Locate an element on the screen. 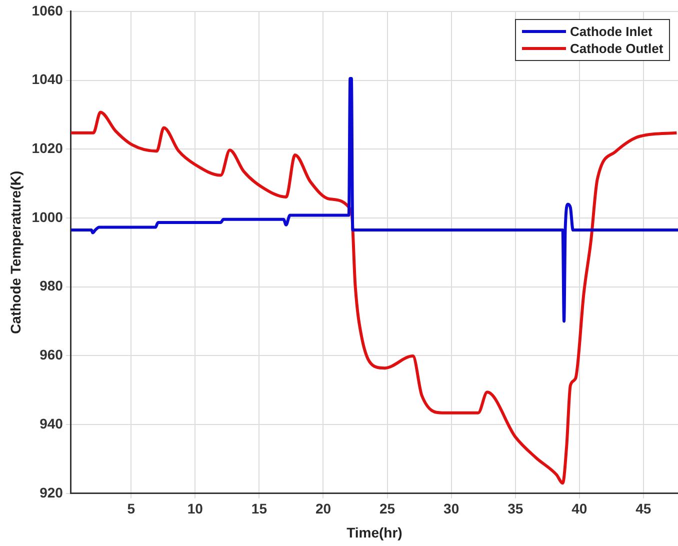 The image size is (678, 546). x-tick-label: 5 is located at coordinates (131, 508).